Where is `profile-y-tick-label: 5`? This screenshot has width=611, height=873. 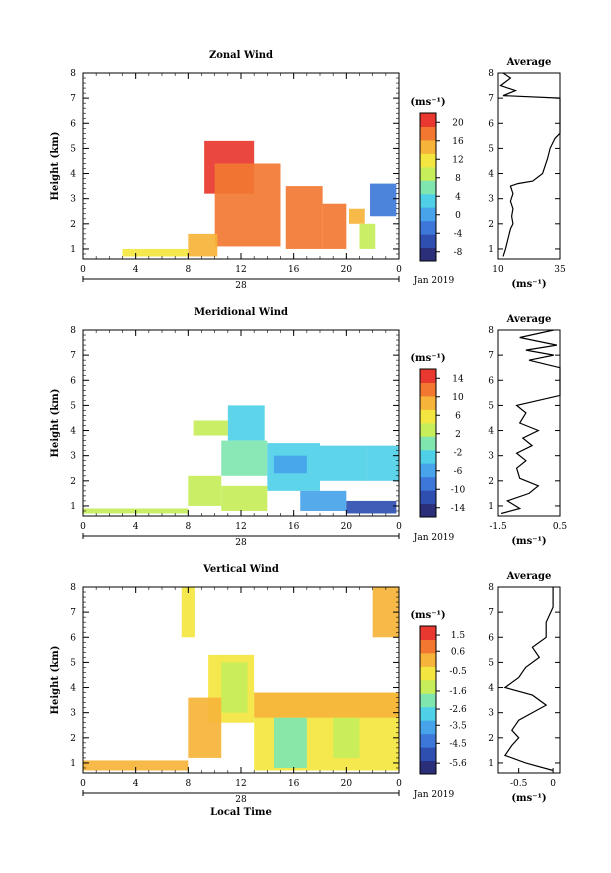
profile-y-tick-label: 5 is located at coordinates (491, 149).